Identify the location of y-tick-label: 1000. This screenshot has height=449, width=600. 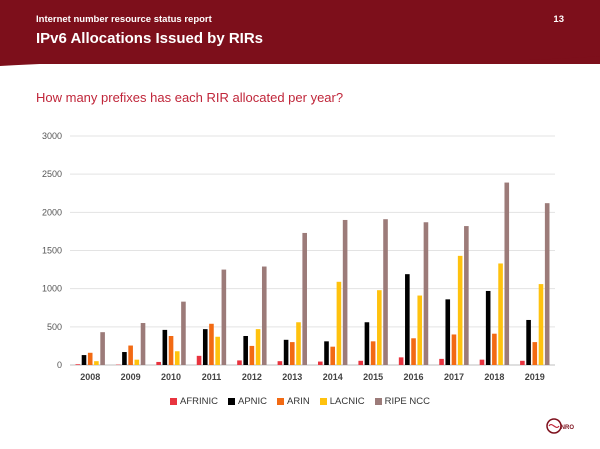
(52, 289).